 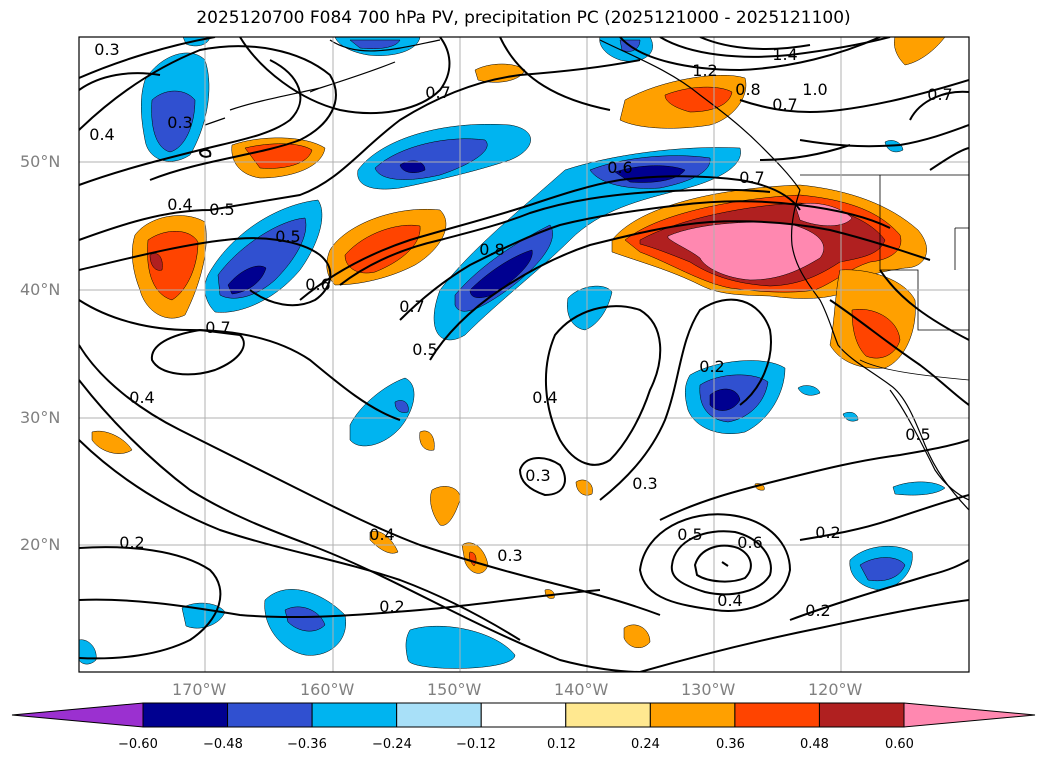 What do you see at coordinates (969, 715) in the screenshot?
I see `colorbar-extend-high` at bounding box center [969, 715].